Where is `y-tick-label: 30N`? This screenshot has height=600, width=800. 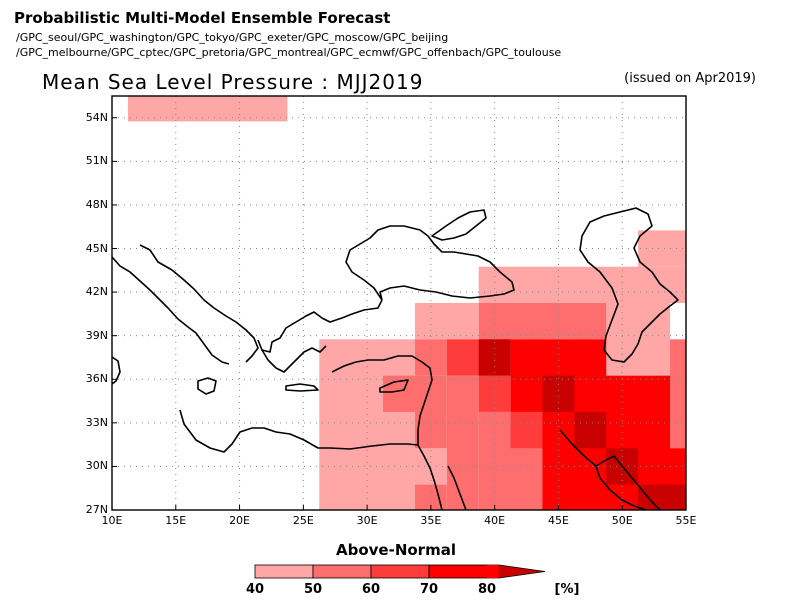
y-tick-label: 30N is located at coordinates (96, 466).